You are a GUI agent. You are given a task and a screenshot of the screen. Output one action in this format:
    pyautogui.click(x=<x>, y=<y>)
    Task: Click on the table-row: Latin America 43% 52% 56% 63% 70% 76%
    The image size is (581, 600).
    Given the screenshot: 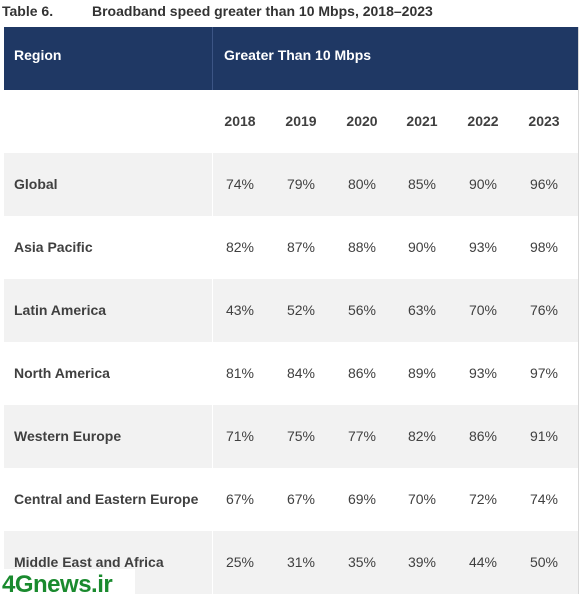 What is the action you would take?
    pyautogui.click(x=291, y=310)
    